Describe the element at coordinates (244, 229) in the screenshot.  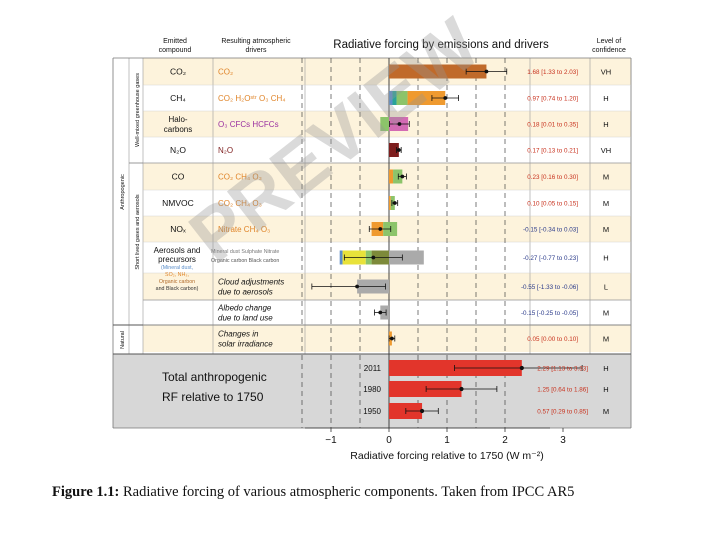
I see `driver-label: Nitrate CH₄ O₃` at that location.